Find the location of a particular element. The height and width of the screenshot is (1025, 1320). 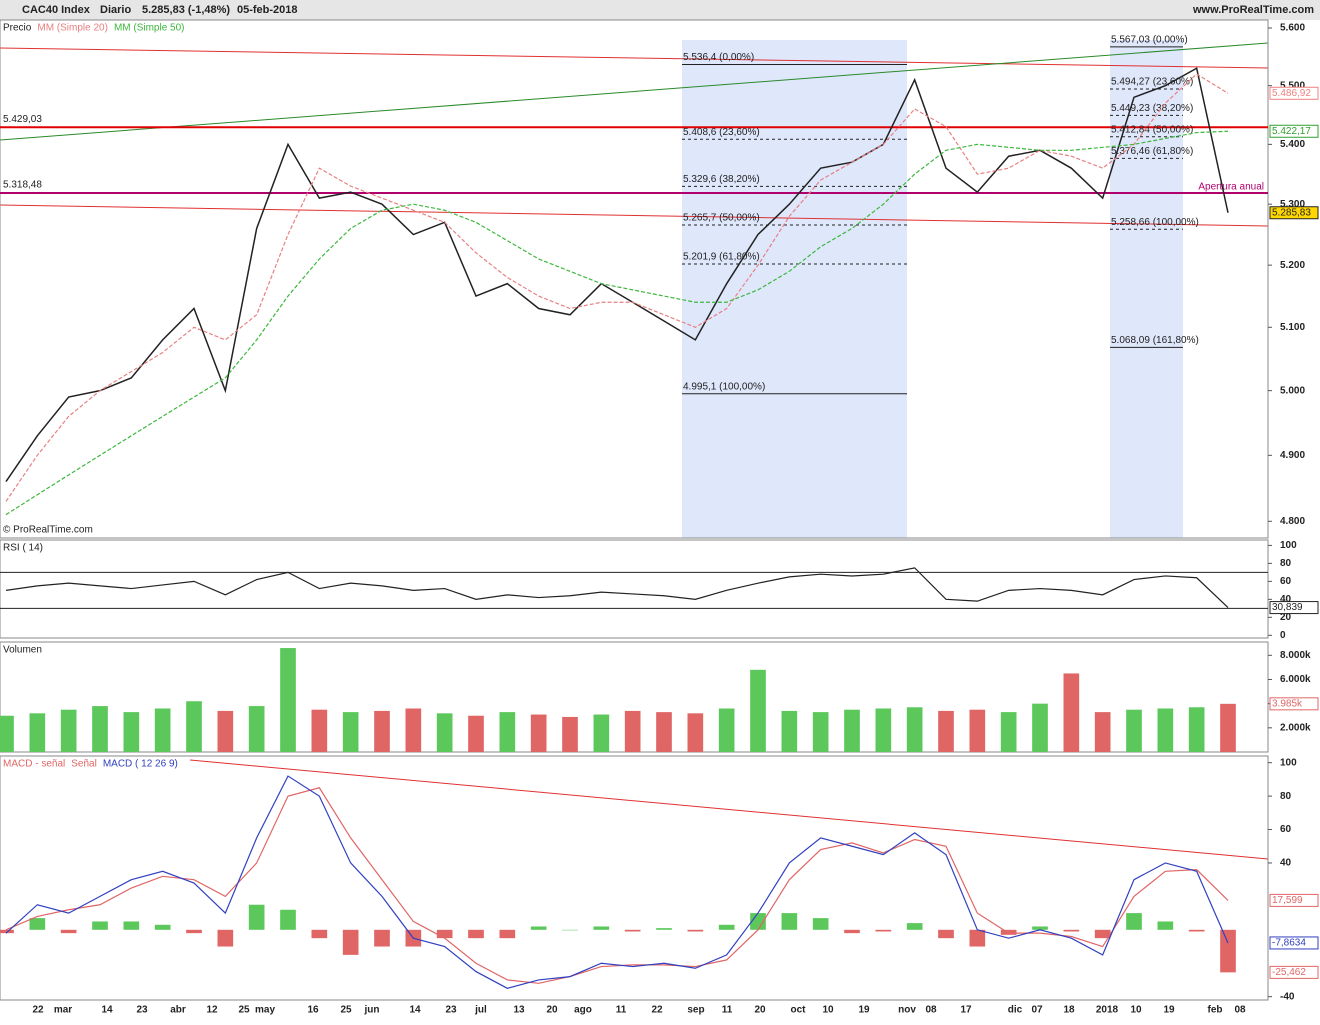

price-label: 5.486,92 is located at coordinates (1291, 93).